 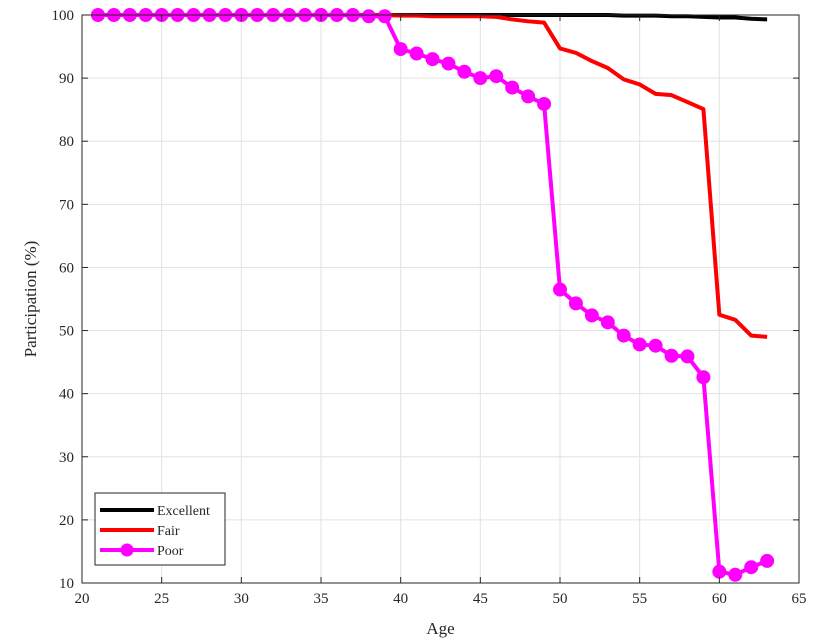 What do you see at coordinates (66, 584) in the screenshot?
I see `y-tick-label: 10` at bounding box center [66, 584].